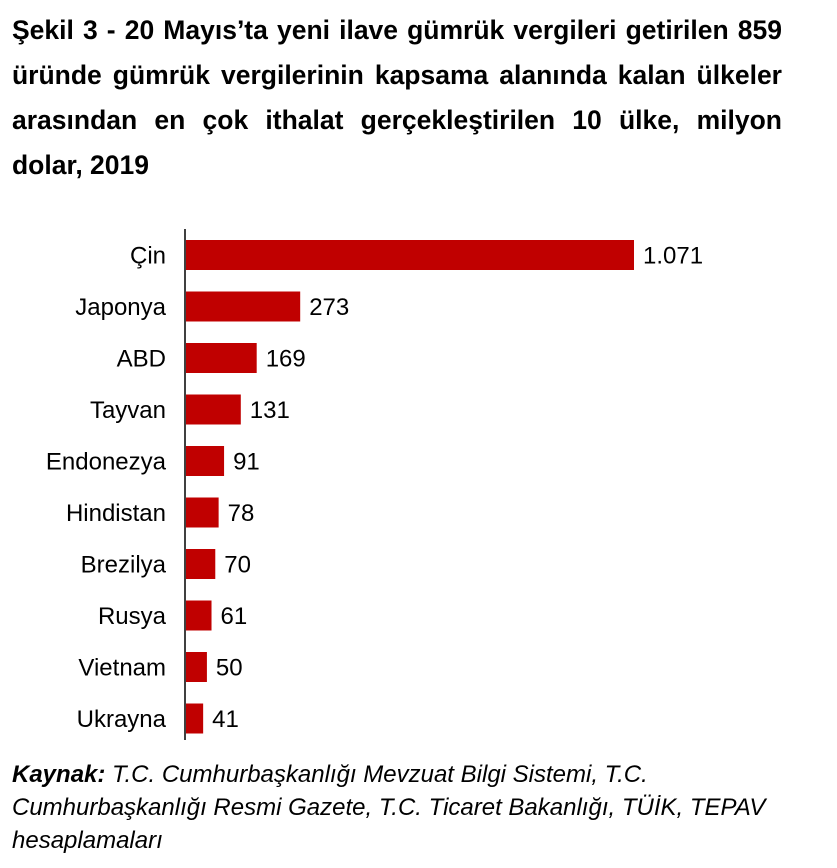  Describe the element at coordinates (122, 719) in the screenshot. I see `category-label-9: Ukrayna` at that location.